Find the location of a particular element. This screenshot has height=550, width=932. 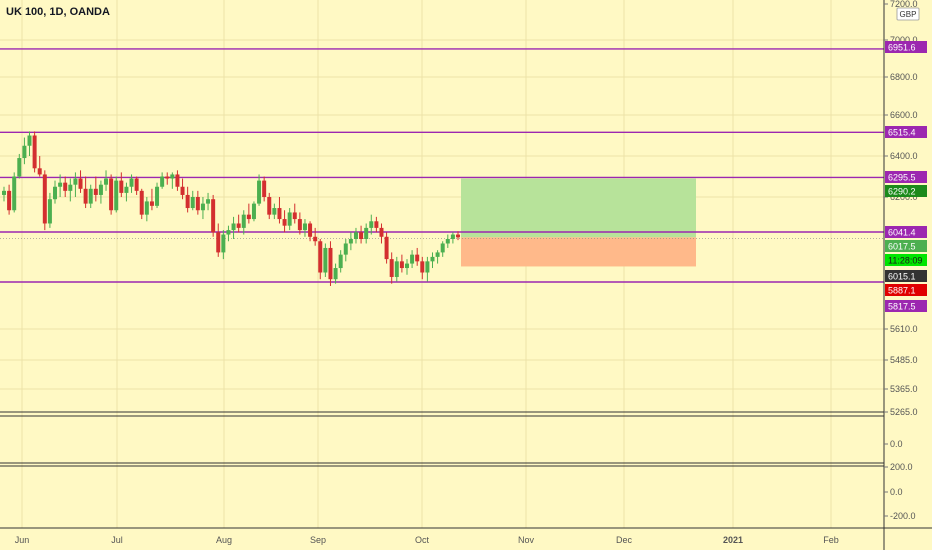

x-tick-label: Jul is located at coordinates (117, 540).